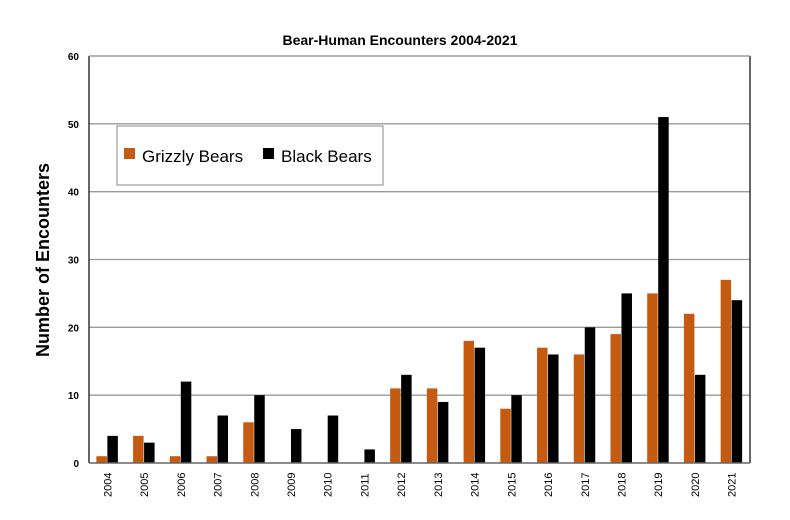 The image size is (790, 520). Describe the element at coordinates (292, 485) in the screenshot. I see `x-tick-label: 2009` at that location.